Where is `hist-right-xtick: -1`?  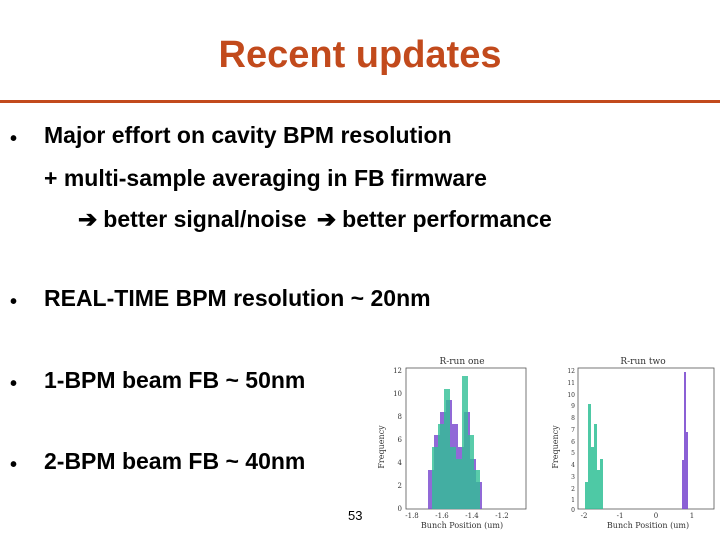 hist-right-xtick: -1 is located at coordinates (620, 516).